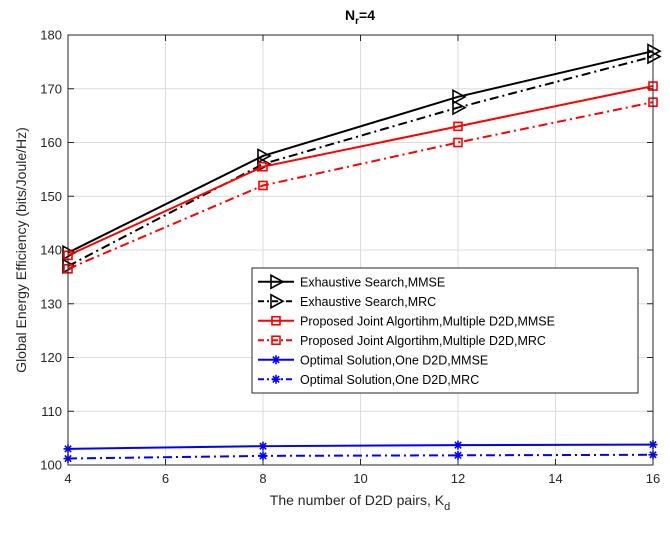  I want to click on x-tick-label: 10, so click(360, 478).